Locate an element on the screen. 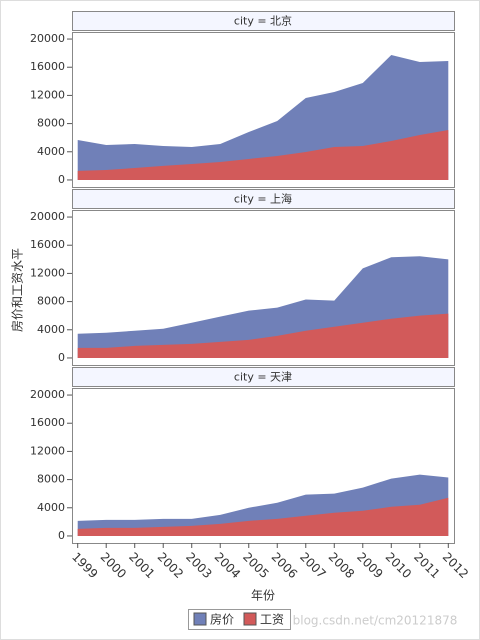  panel-title: city = 上海 is located at coordinates (263, 199).